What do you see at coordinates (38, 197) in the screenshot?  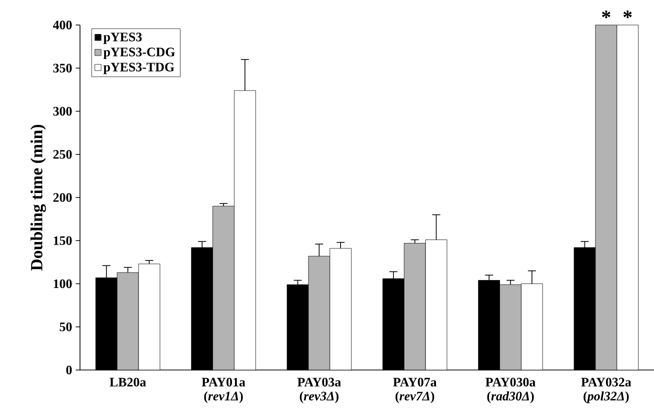 I see `y-axis-title: Doubling time (min)` at bounding box center [38, 197].